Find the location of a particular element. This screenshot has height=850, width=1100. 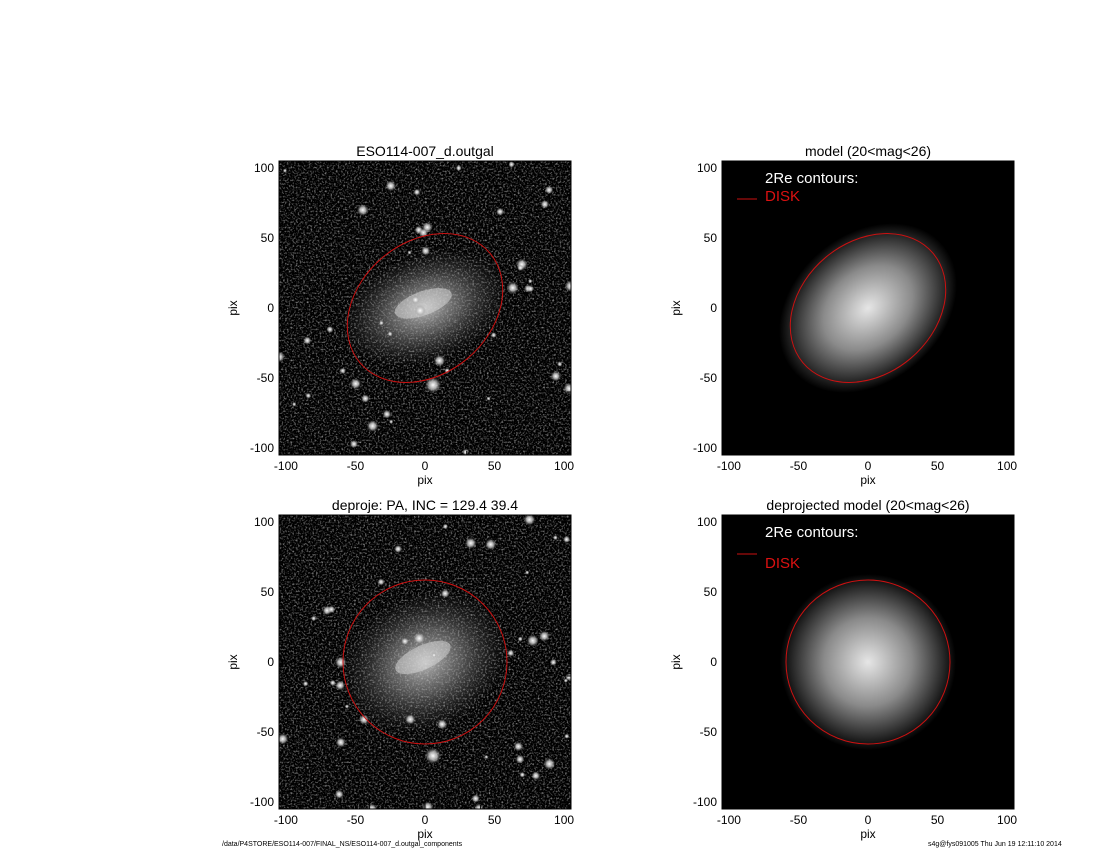

legend-heading: 2Re contours: is located at coordinates (811, 178).